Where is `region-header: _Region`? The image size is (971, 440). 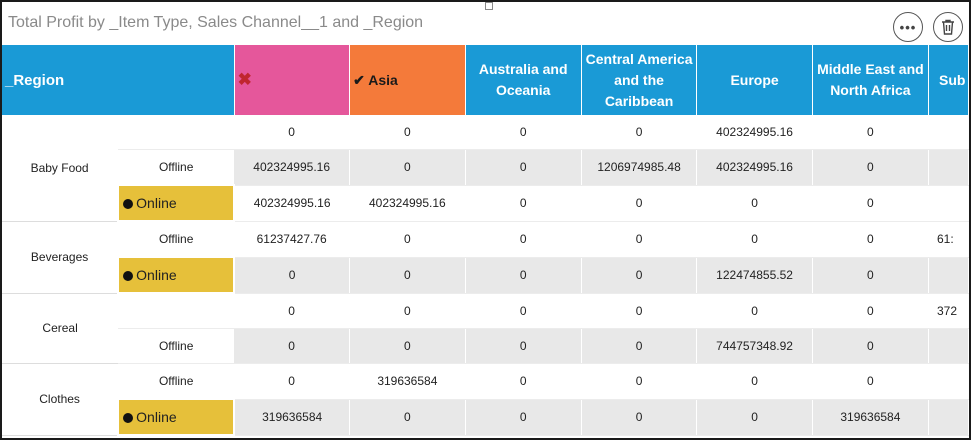
region-header: _Region is located at coordinates (118, 80).